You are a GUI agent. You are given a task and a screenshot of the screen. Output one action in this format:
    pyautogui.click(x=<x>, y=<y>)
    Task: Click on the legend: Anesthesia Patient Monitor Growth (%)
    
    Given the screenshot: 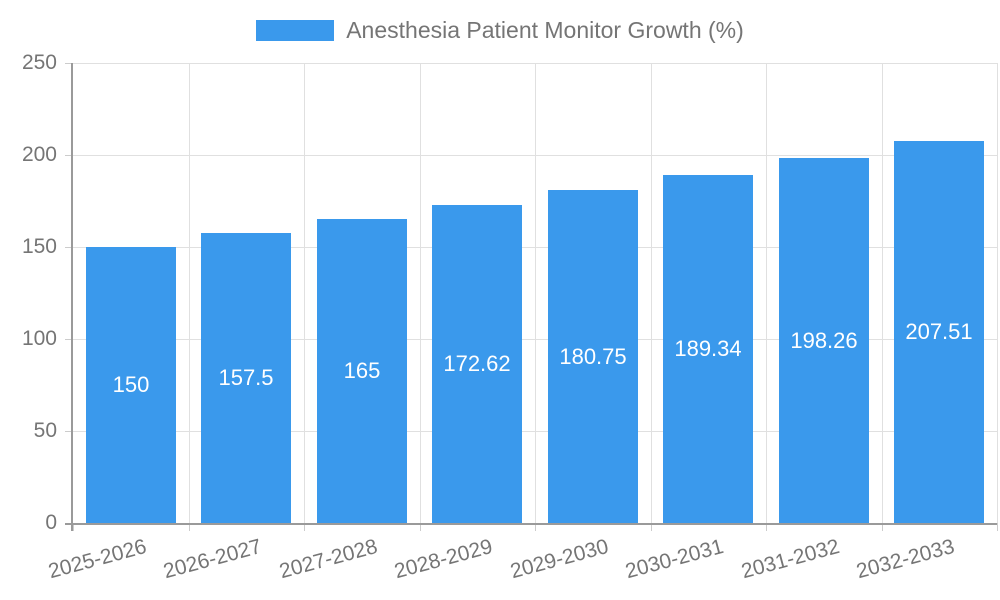 What is the action you would take?
    pyautogui.click(x=500, y=30)
    